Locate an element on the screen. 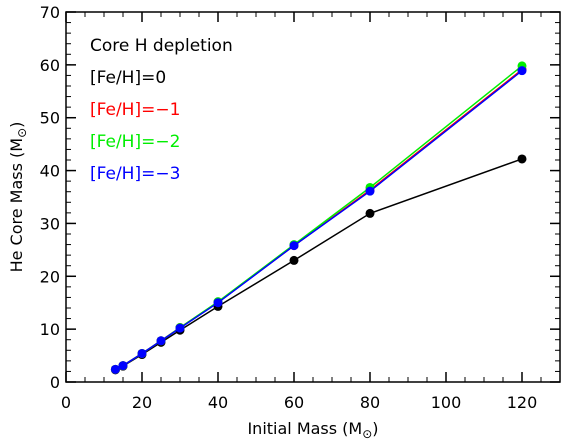 The image size is (570, 443). x-tick-label: 80 is located at coordinates (370, 402).